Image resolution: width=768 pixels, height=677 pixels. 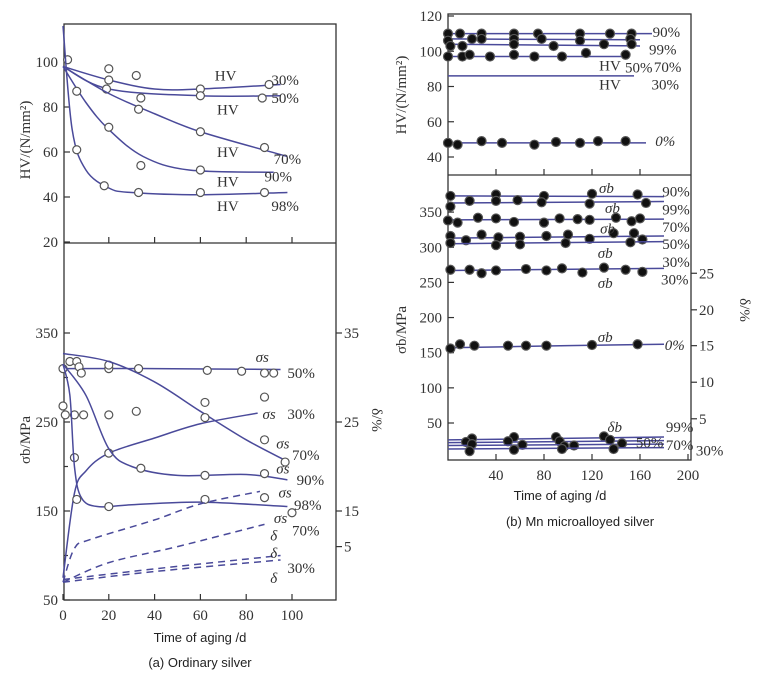 I want to click on y-tick-label: 40, so click(x=434, y=158).